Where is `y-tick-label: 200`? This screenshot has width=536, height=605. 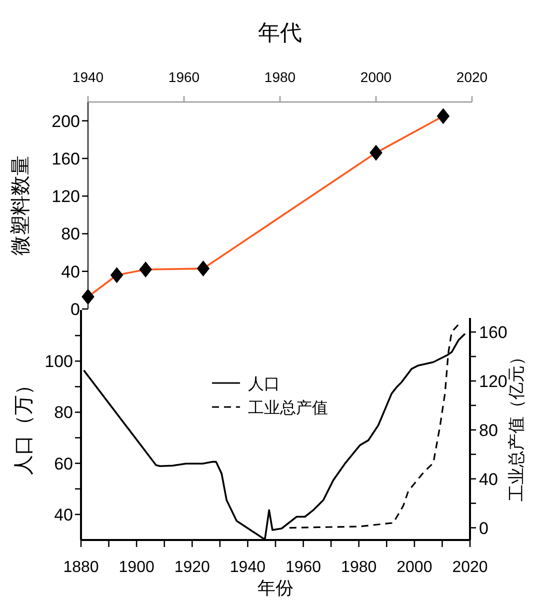
y-tick-label: 200 is located at coordinates (66, 121).